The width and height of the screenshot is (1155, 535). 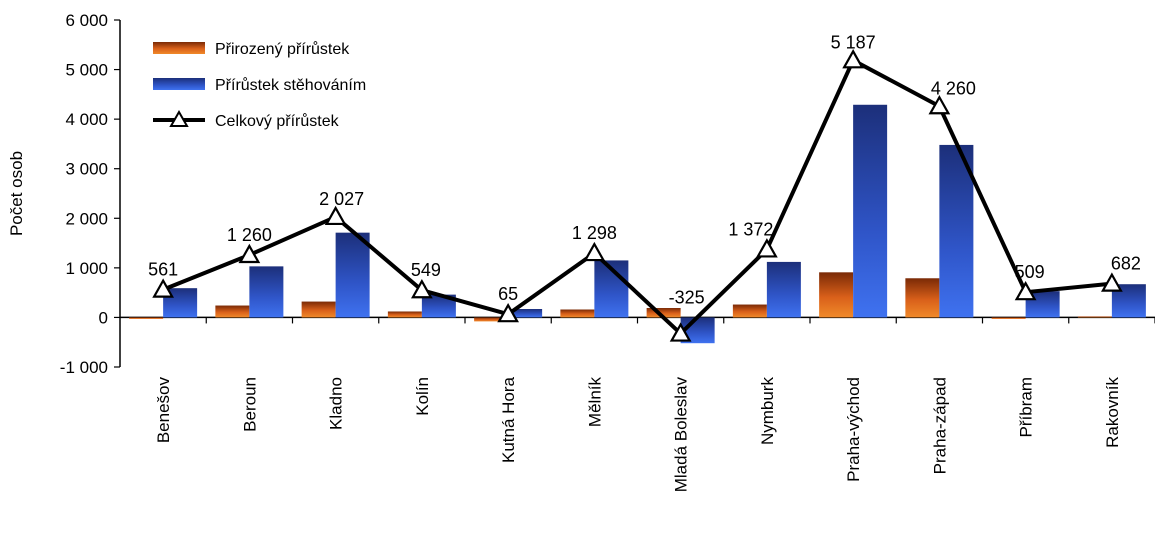 I want to click on legend-label-total: Celkový přírůstek, so click(x=277, y=121).